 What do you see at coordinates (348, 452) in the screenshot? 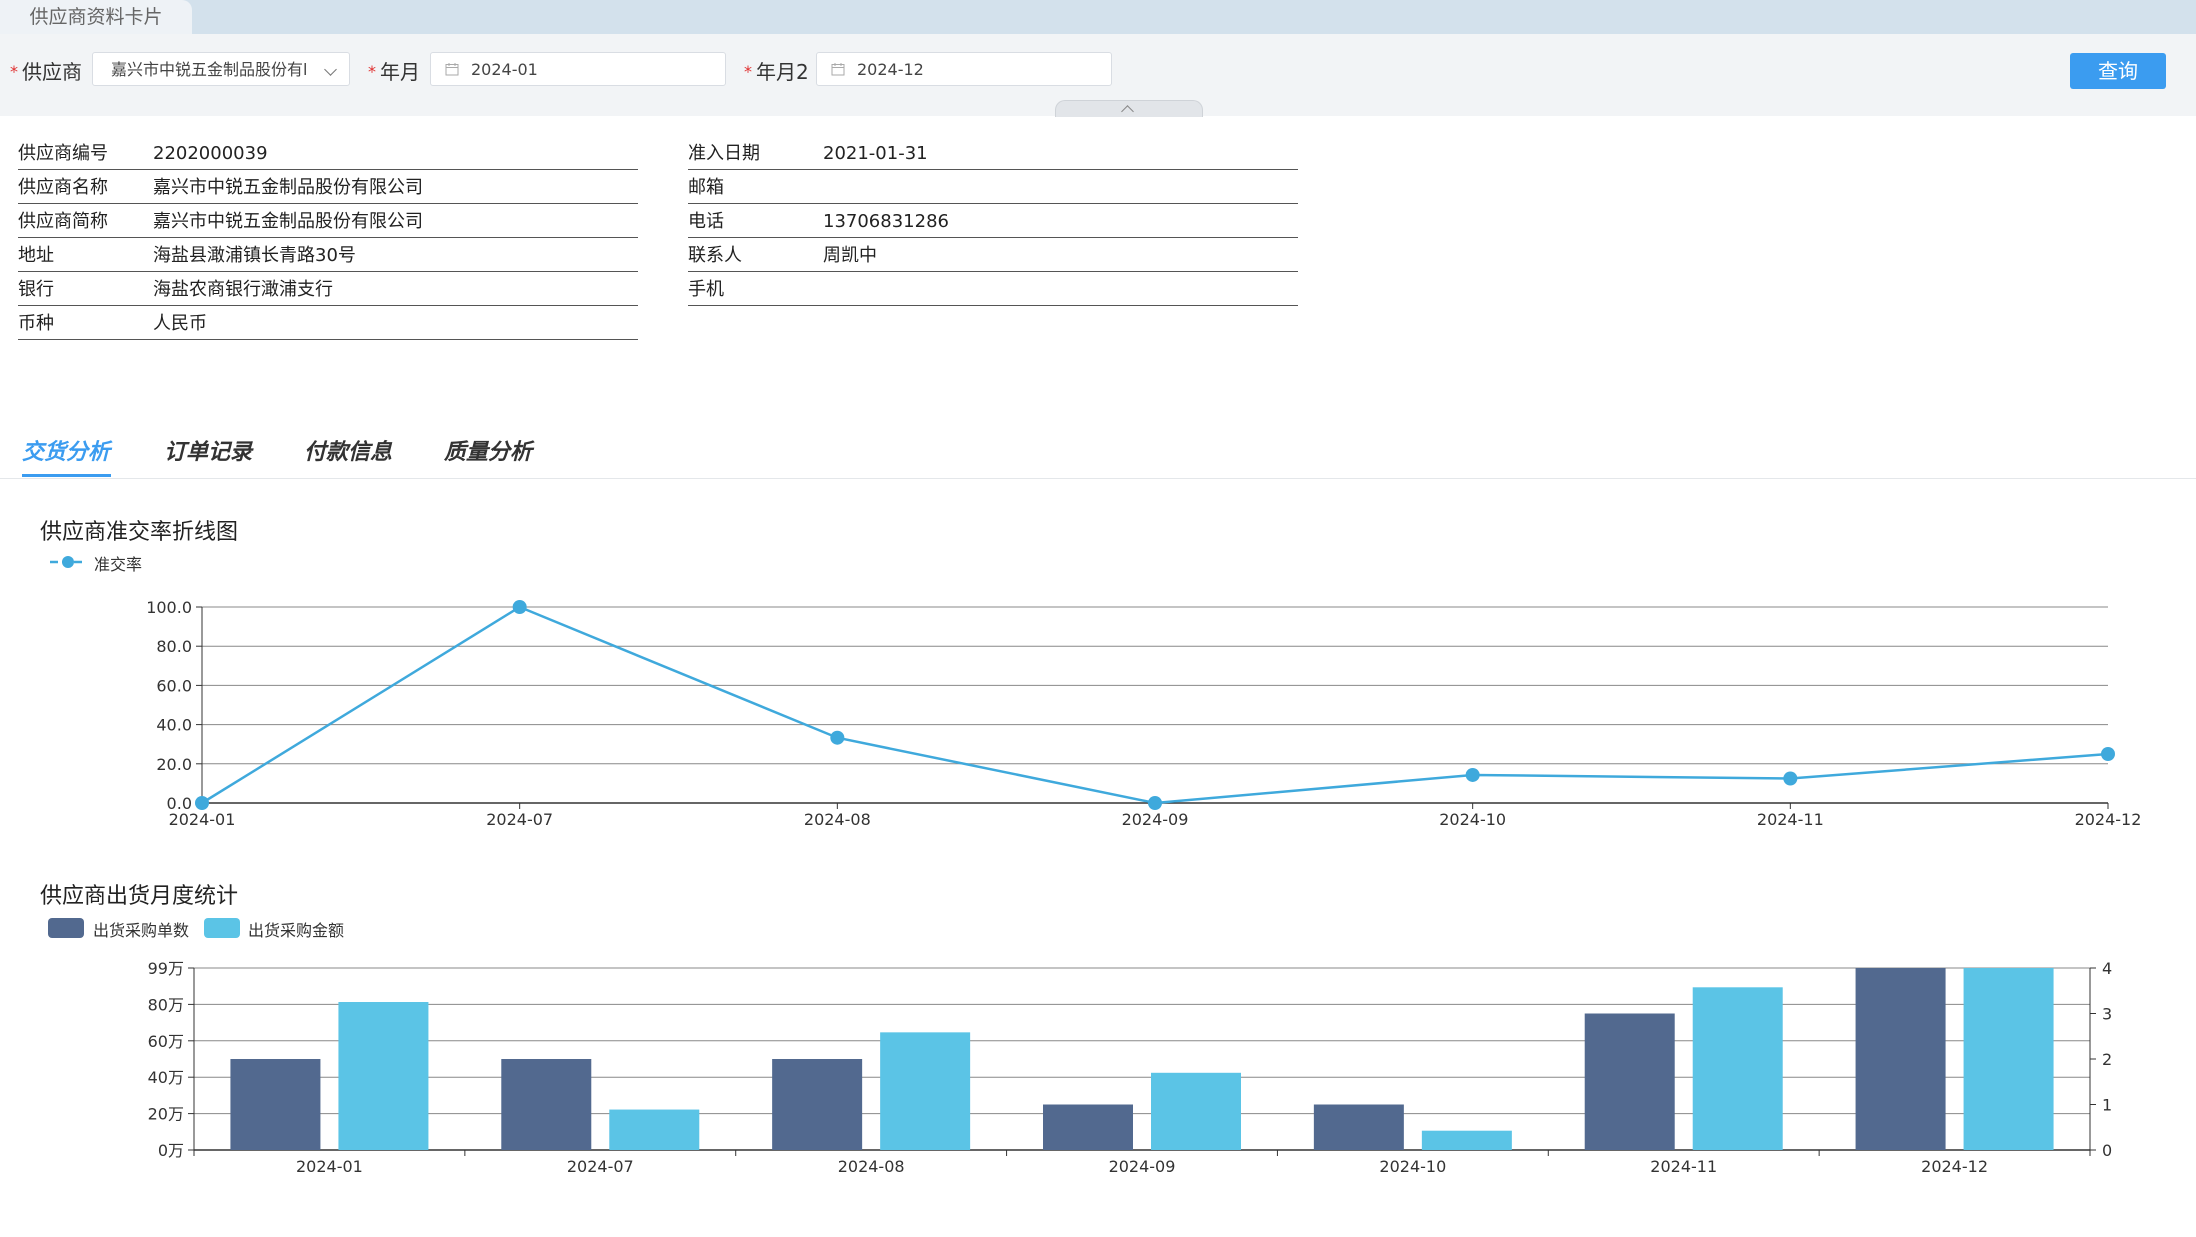
I see `tab-payment-info: 付款信息` at bounding box center [348, 452].